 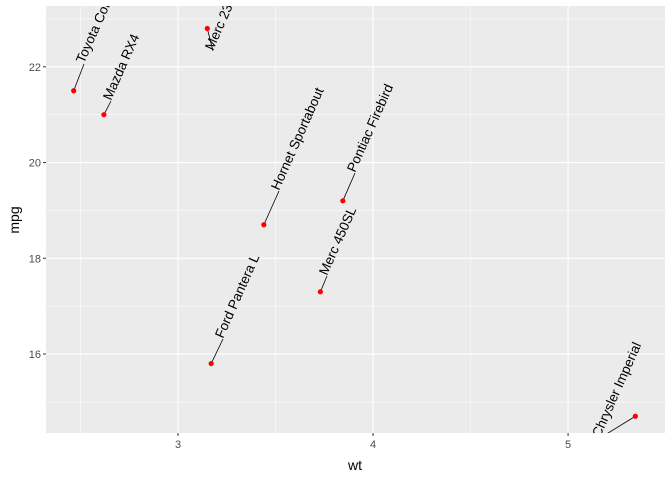 What do you see at coordinates (178, 445) in the screenshot?
I see `x-tick-label: 3` at bounding box center [178, 445].